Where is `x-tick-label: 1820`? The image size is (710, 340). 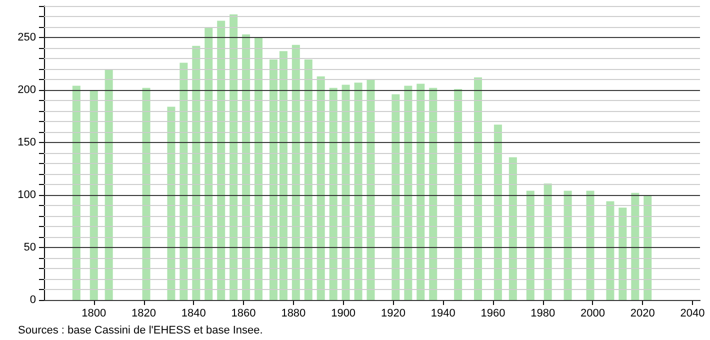
x-tick-label: 1820 is located at coordinates (144, 314).